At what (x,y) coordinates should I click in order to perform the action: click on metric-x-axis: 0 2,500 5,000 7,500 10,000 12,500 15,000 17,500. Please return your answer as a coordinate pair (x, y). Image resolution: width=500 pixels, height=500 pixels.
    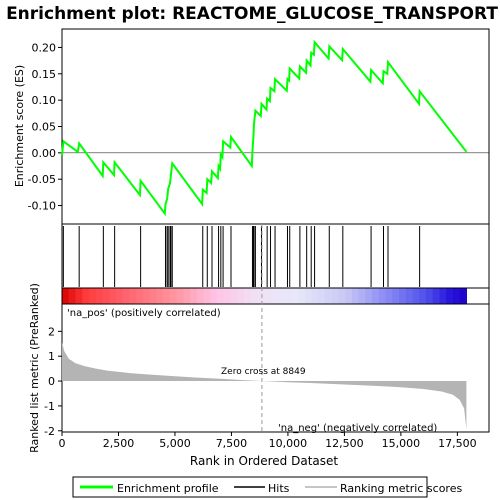
    Looking at the image, I should click on (268, 441).